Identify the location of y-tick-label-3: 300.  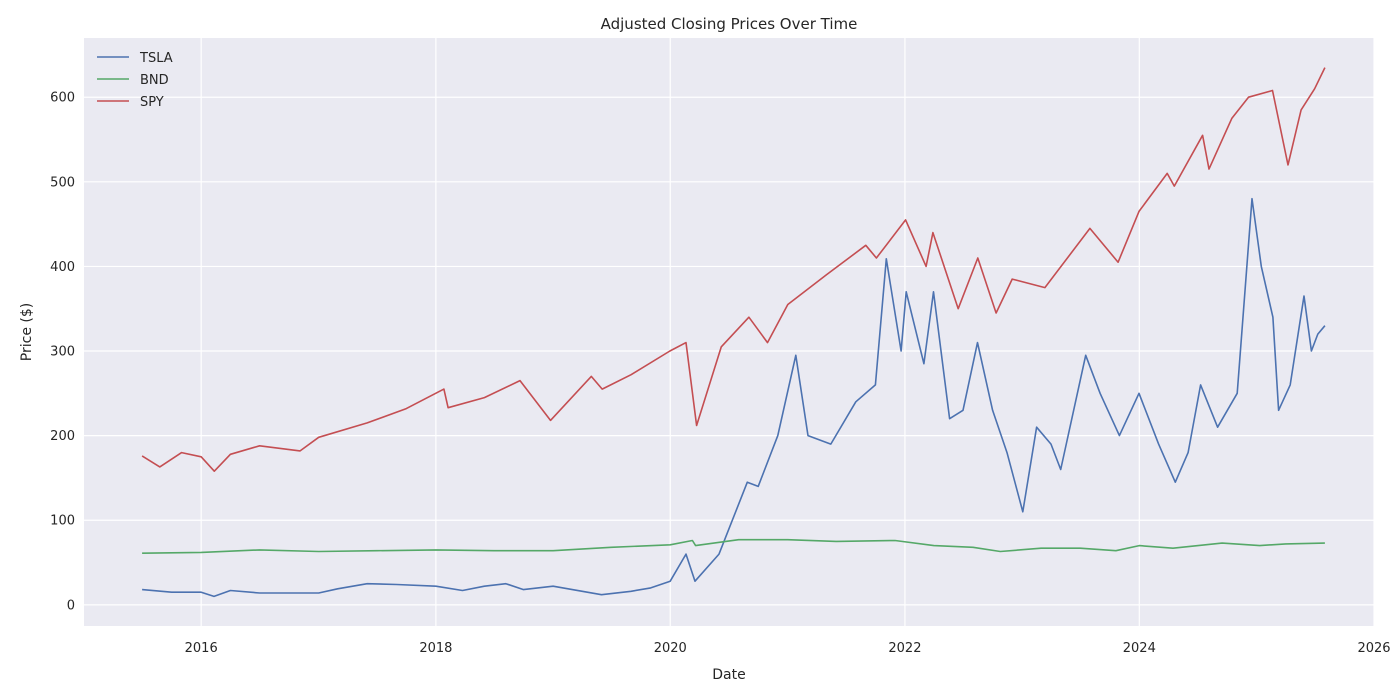
(62, 352).